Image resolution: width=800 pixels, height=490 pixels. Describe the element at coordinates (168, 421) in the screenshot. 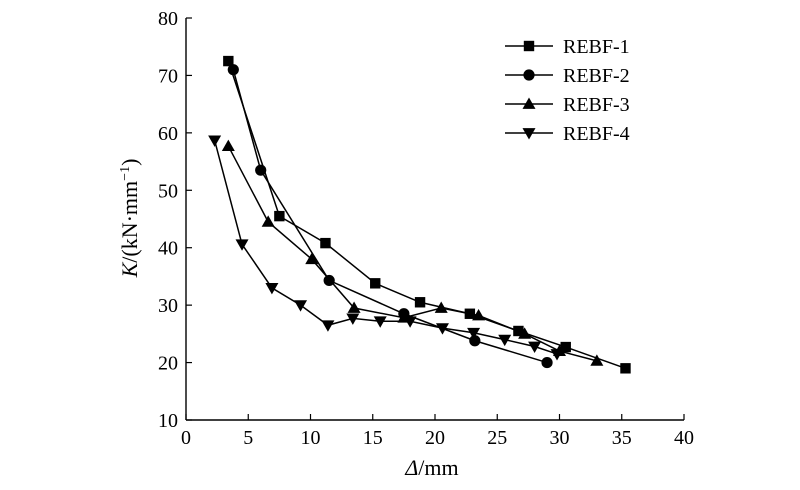

I see `y-tick-label: 10` at that location.